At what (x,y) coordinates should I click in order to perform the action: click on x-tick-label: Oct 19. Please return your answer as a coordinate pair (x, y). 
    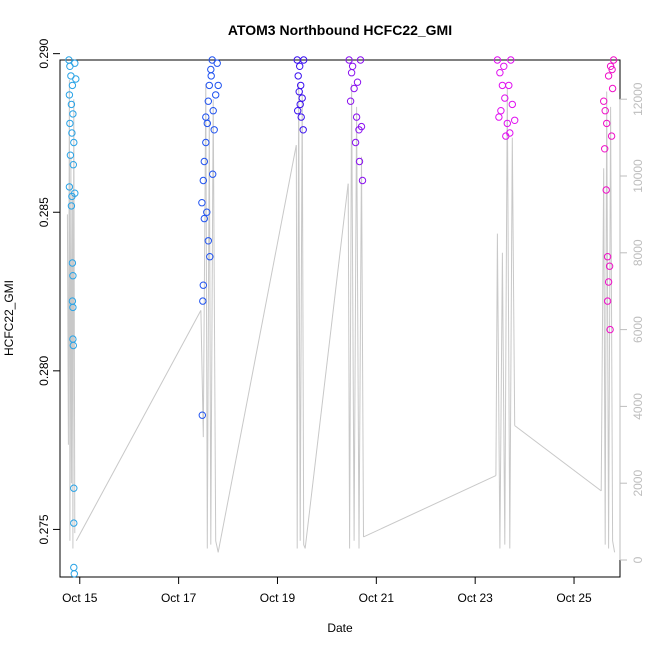
    Looking at the image, I should click on (278, 598).